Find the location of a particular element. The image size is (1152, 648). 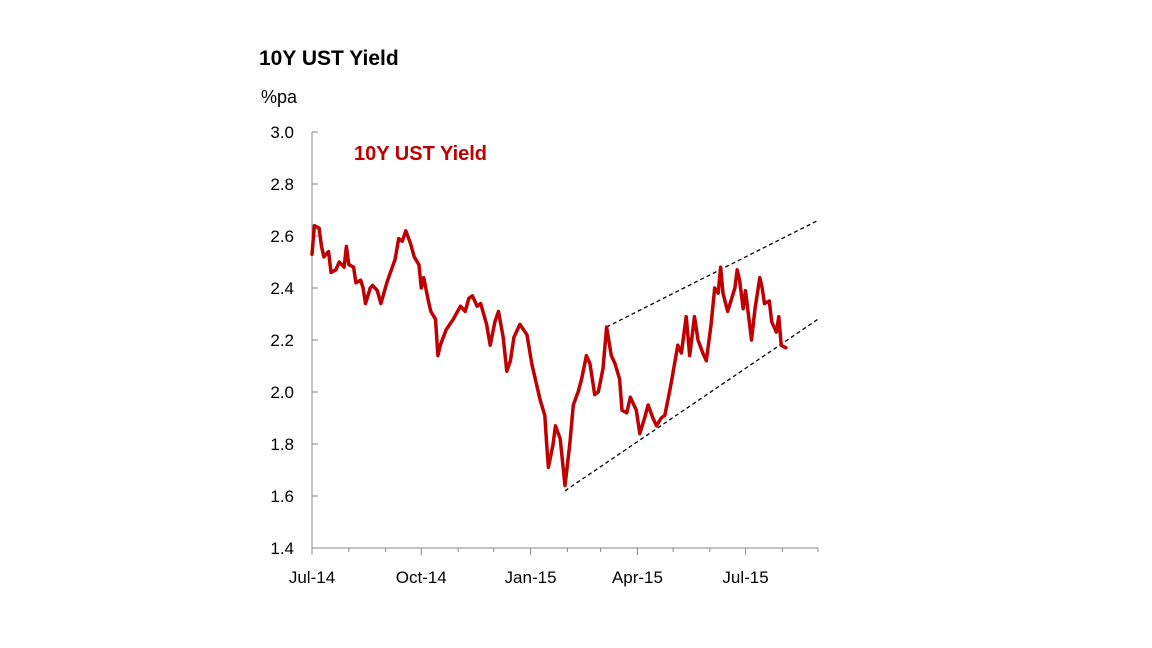

chart-title: 10Y UST Yield is located at coordinates (329, 58).